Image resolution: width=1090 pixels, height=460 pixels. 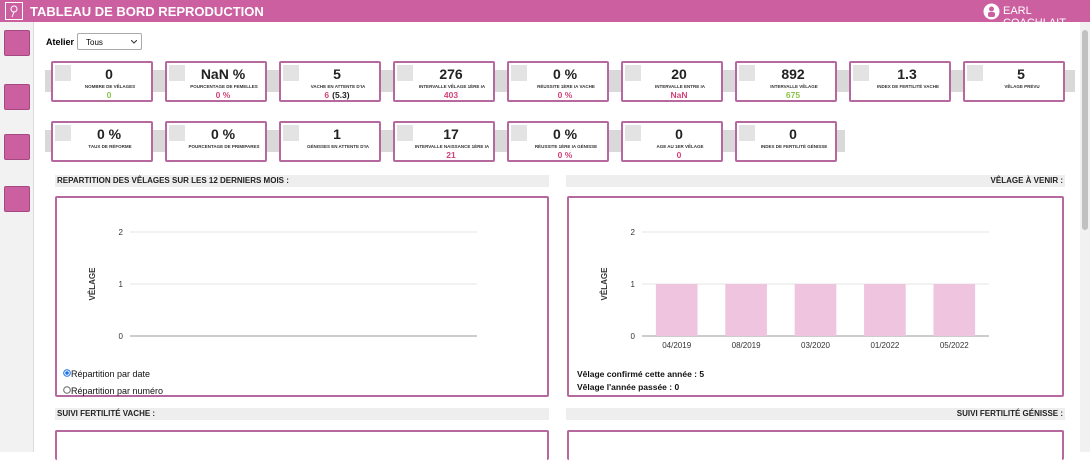 I want to click on kpi-card: 0 AGE AU 1ER VÊLAGE 0, so click(x=672, y=141).